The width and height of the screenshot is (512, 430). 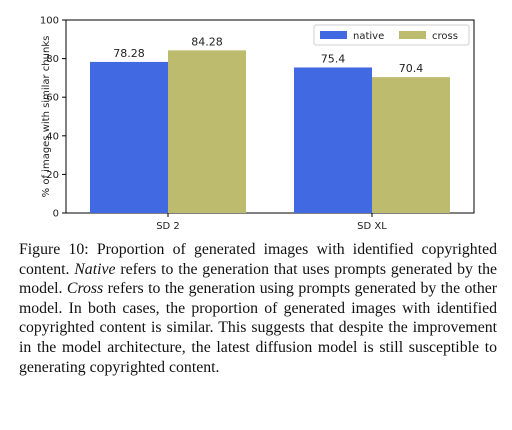 I want to click on data-label-native-1: 75.4, so click(x=333, y=58).